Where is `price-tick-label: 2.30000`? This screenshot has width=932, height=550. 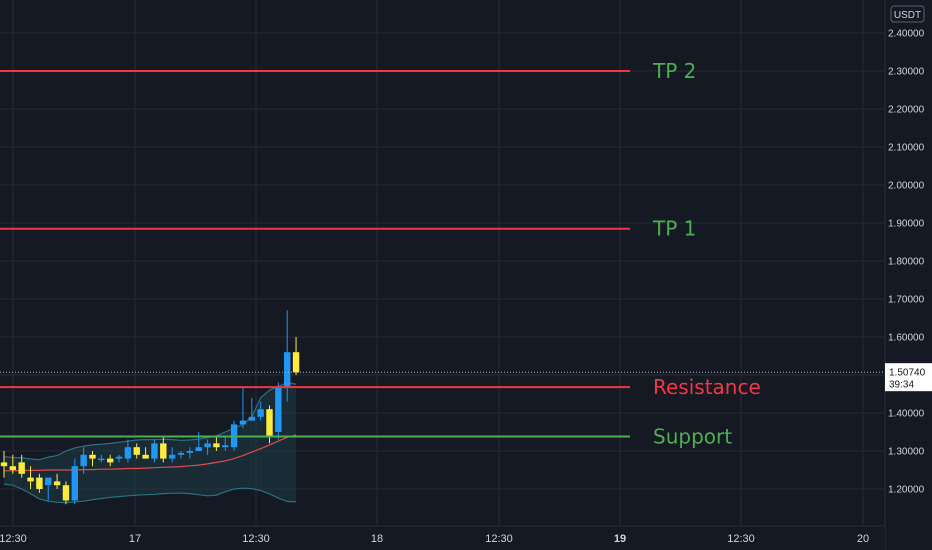 price-tick-label: 2.30000 is located at coordinates (906, 72).